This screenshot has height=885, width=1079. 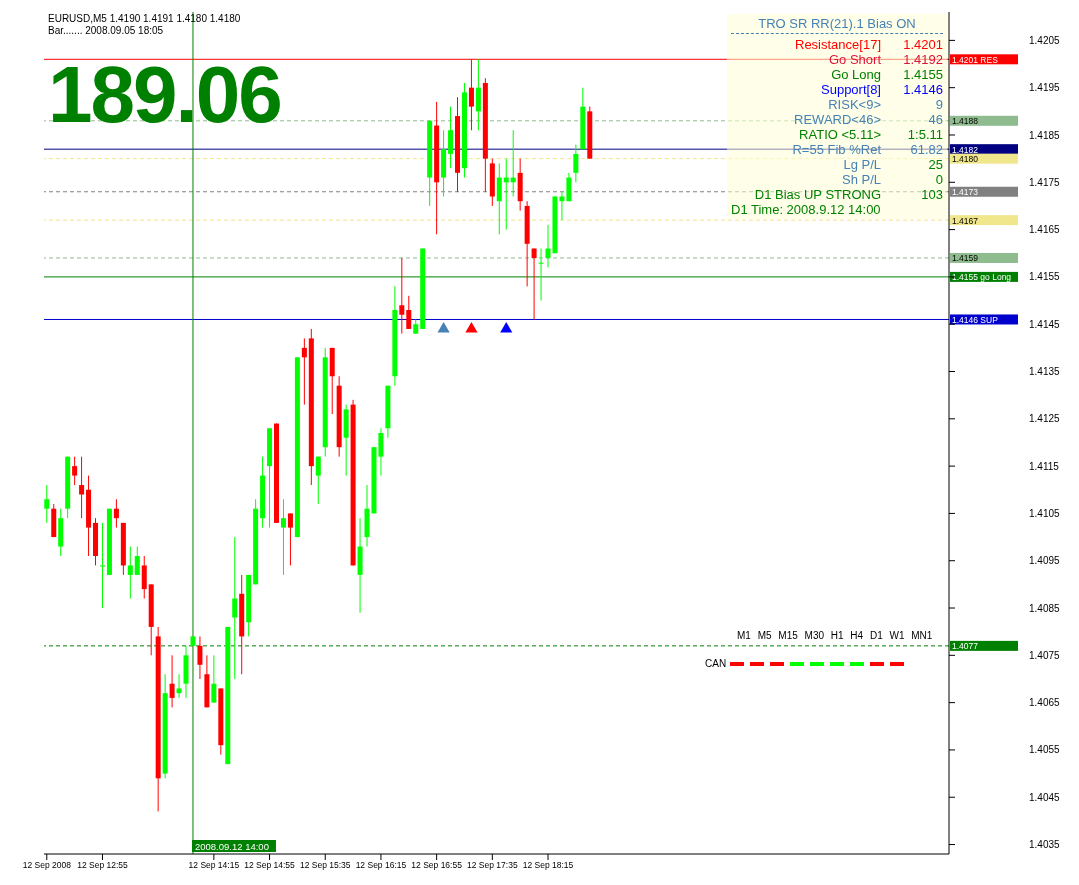 What do you see at coordinates (839, 134) in the screenshot?
I see `annotation: RATIO <5.11>` at bounding box center [839, 134].